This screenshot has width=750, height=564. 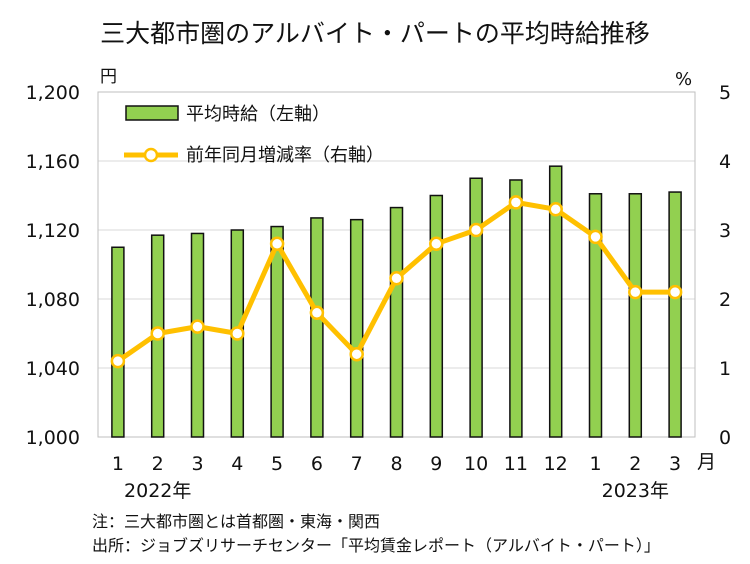 What do you see at coordinates (237, 464) in the screenshot?
I see `x-tick: 4` at bounding box center [237, 464].